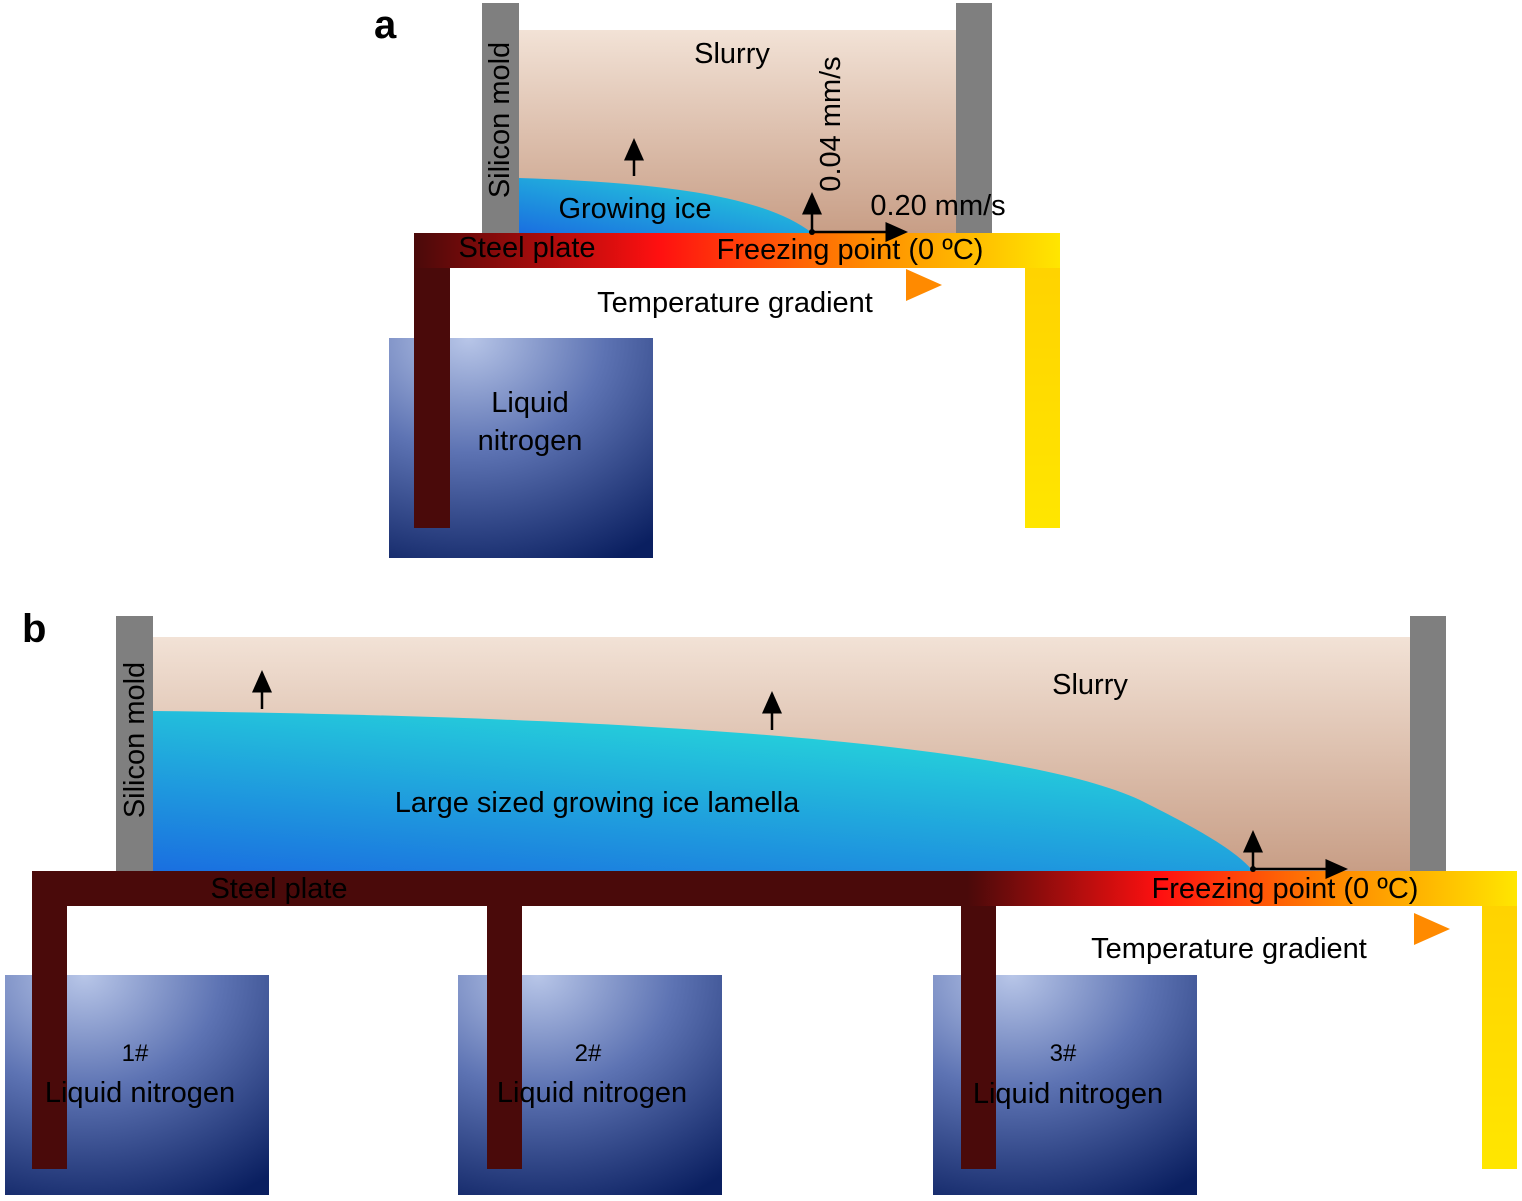 This screenshot has height=1201, width=1522. I want to click on steel-plate-label: Steel plate, so click(526, 248).